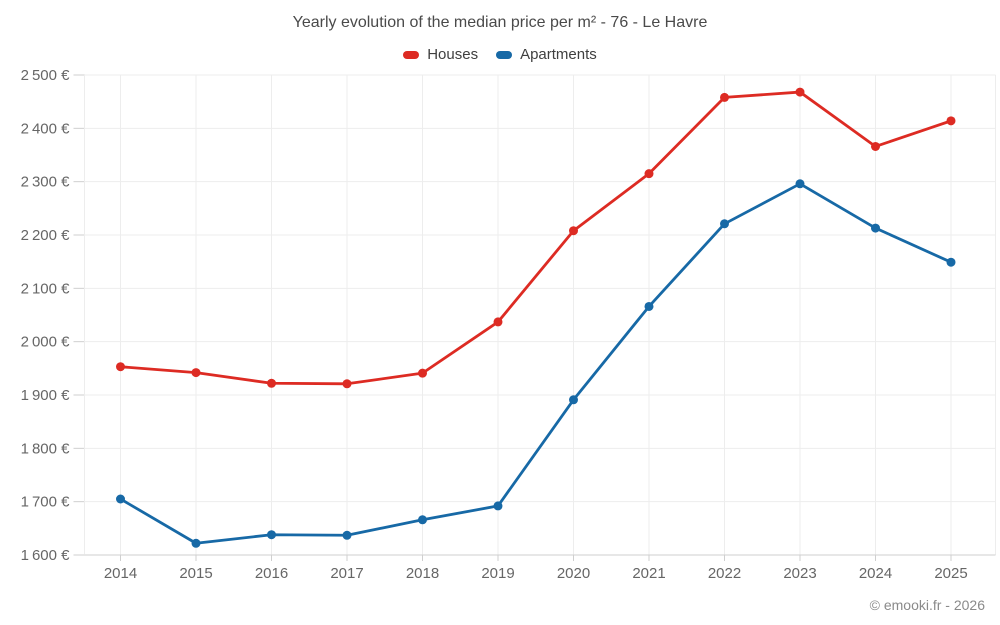 The height and width of the screenshot is (625, 1000). I want to click on data-point-houses-2018, so click(422, 373).